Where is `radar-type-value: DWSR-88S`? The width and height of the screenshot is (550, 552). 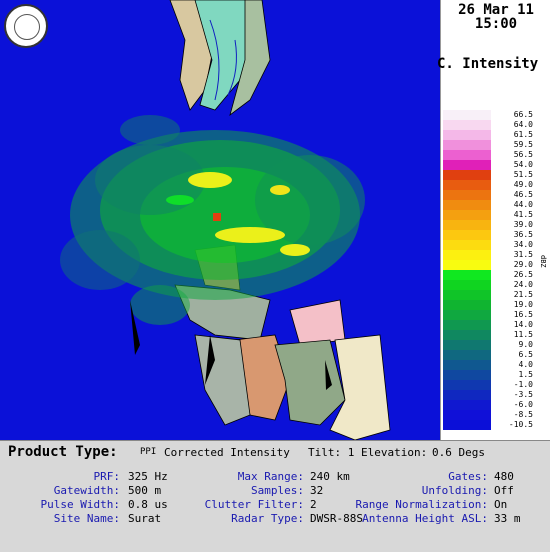 radar-type-value: DWSR-88S is located at coordinates (336, 518).